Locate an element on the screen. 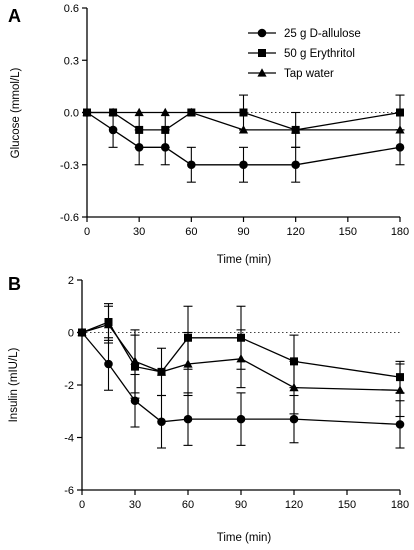 The width and height of the screenshot is (414, 550). panel-b-x-tick-label: 120 is located at coordinates (294, 505).